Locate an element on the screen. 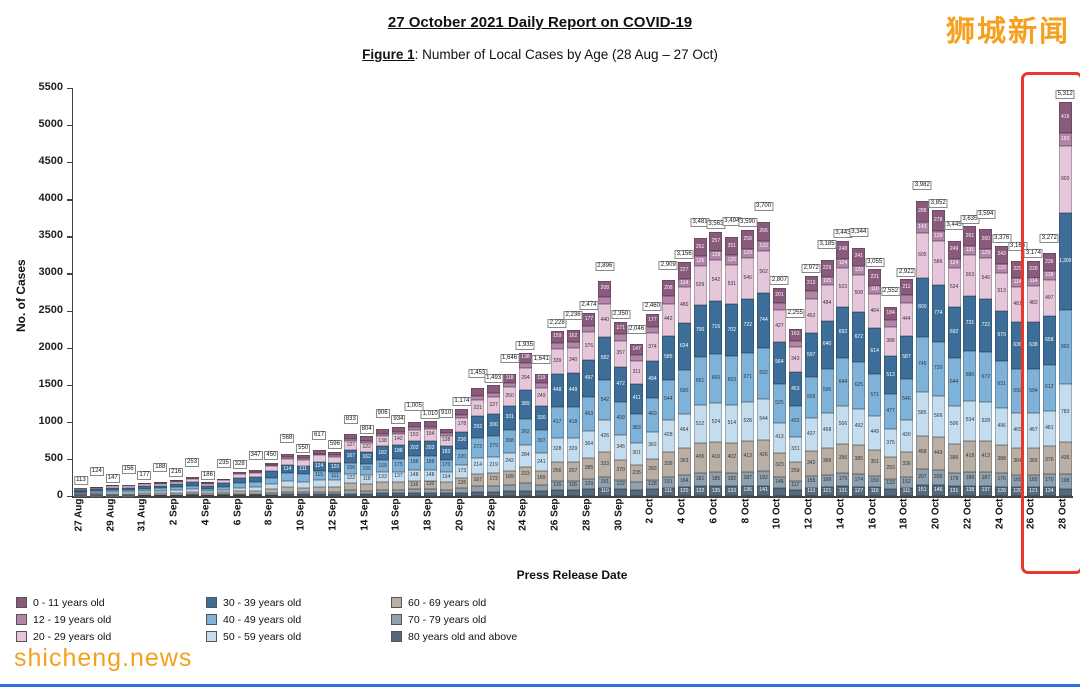  segment-0---11-years-old: 243 is located at coordinates (1002, 254).